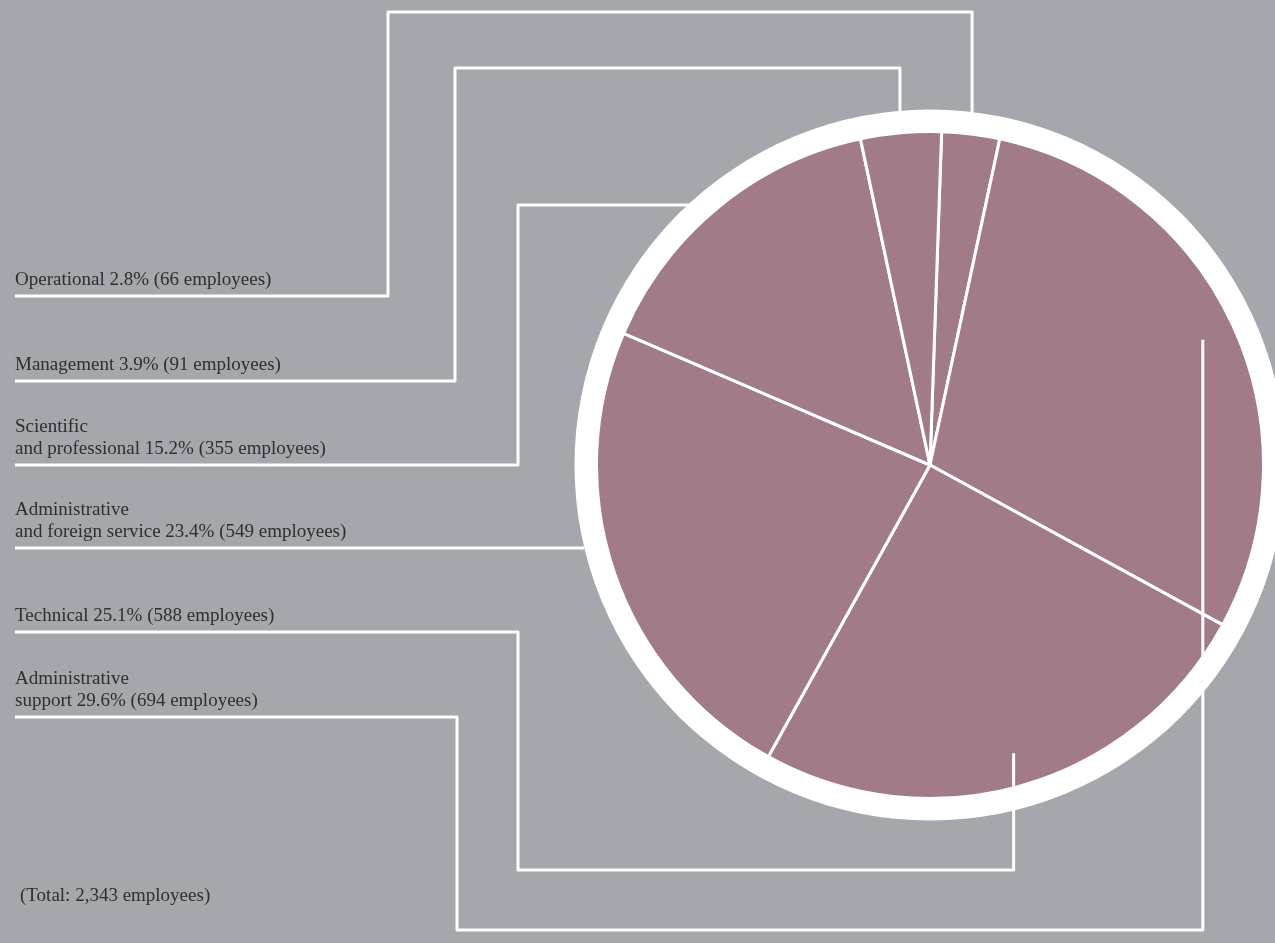 The height and width of the screenshot is (943, 1275). Describe the element at coordinates (181, 520) in the screenshot. I see `slice-label: Administrative and foreign service 23.4% (549 employees)` at that location.